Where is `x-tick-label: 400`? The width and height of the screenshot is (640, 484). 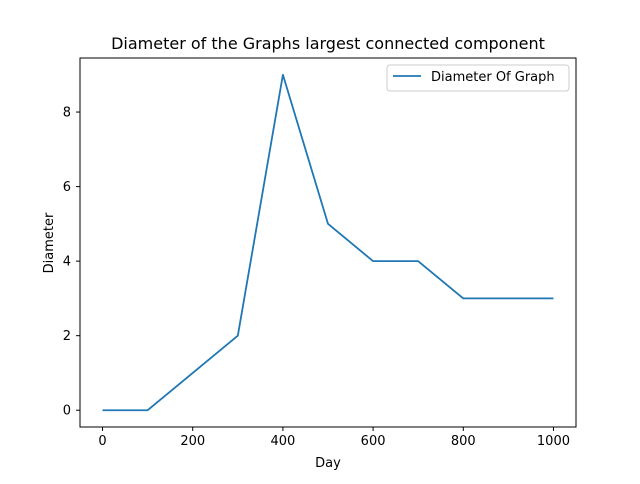 x-tick-label: 400 is located at coordinates (282, 441).